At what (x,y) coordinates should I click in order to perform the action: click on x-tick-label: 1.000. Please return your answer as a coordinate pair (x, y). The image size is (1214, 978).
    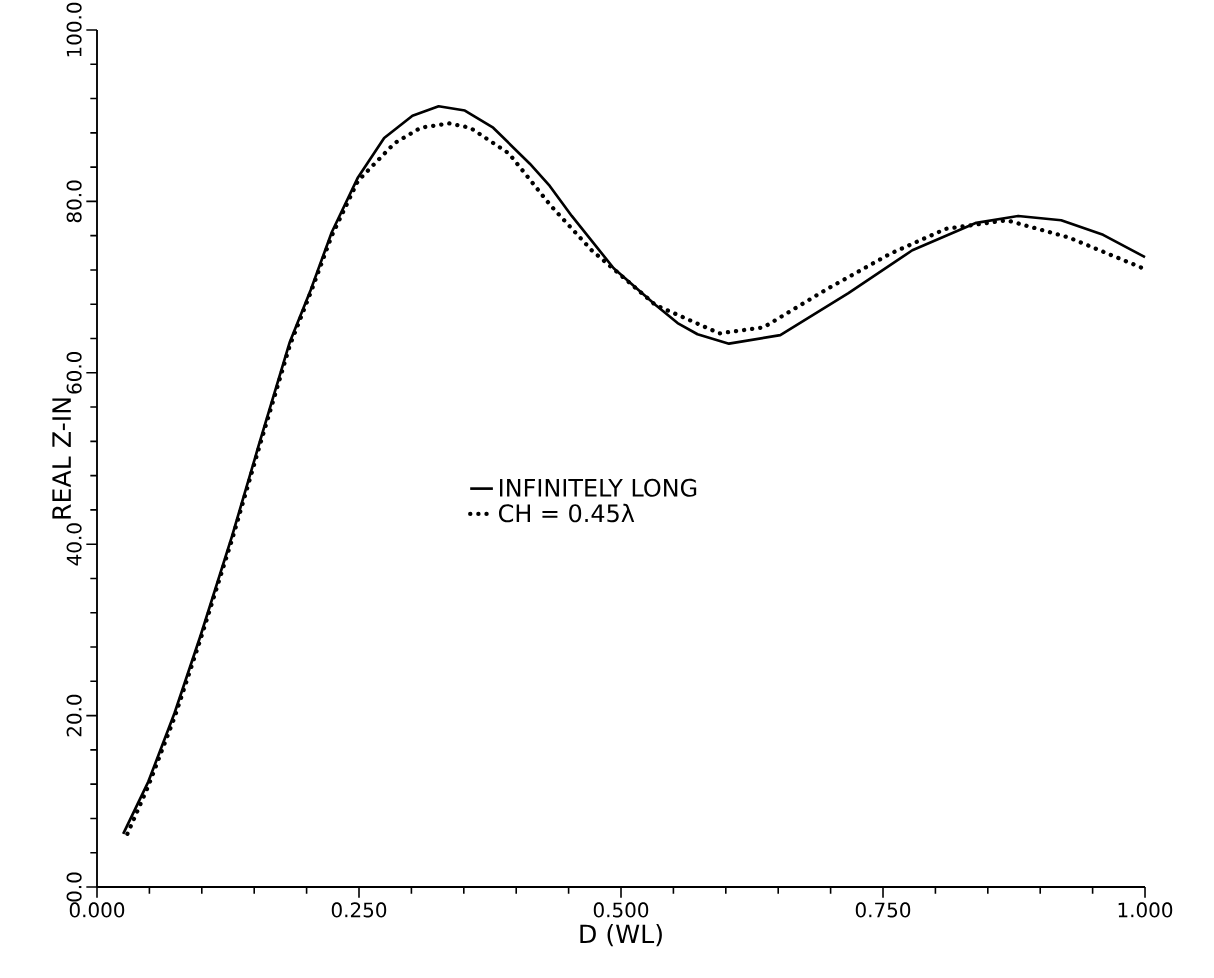
    Looking at the image, I should click on (1145, 910).